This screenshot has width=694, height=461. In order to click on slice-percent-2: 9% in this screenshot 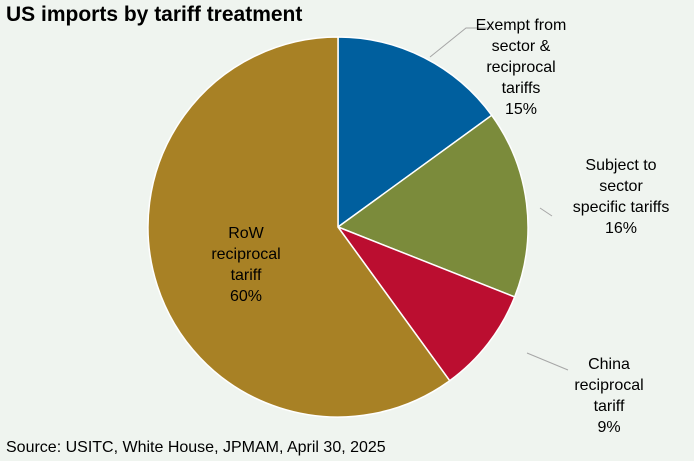, I will do `click(608, 427)`.